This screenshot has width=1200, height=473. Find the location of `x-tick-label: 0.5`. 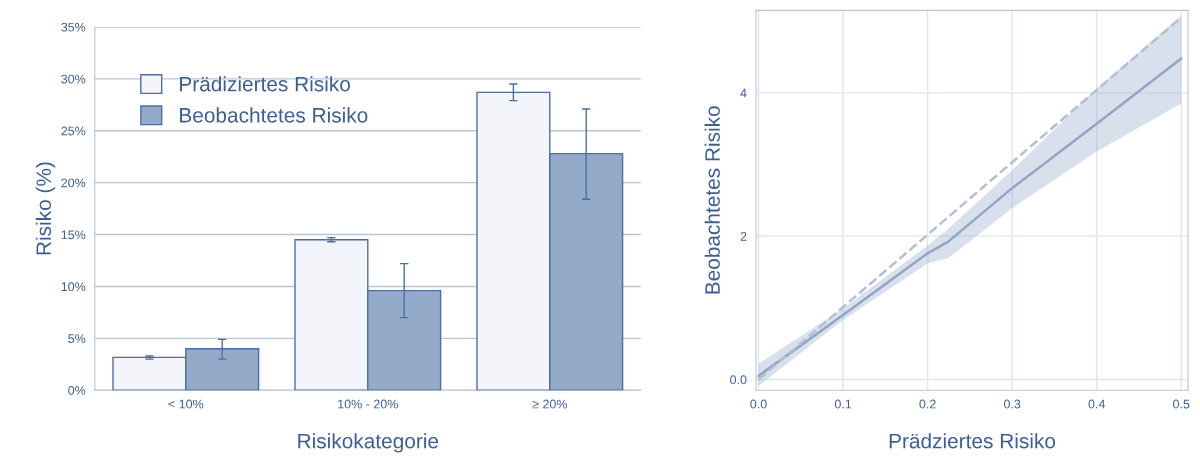

x-tick-label: 0.5 is located at coordinates (1181, 404).